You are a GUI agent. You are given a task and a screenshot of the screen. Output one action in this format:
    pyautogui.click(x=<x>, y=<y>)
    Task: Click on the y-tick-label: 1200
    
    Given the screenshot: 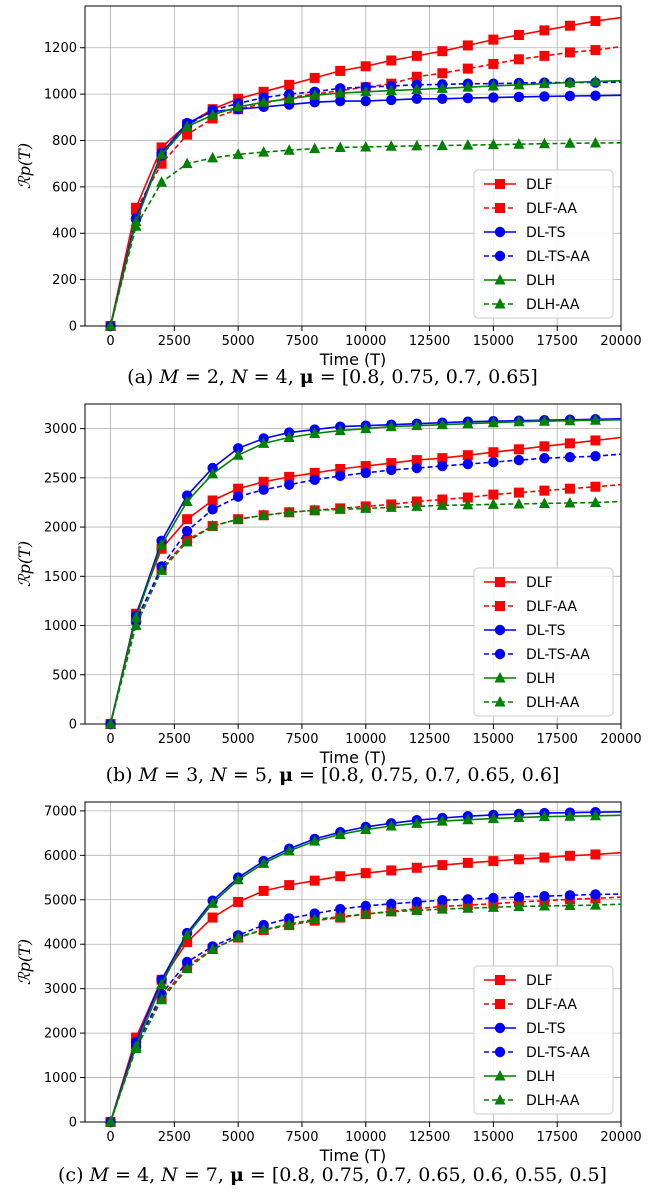 What is the action you would take?
    pyautogui.click(x=60, y=48)
    